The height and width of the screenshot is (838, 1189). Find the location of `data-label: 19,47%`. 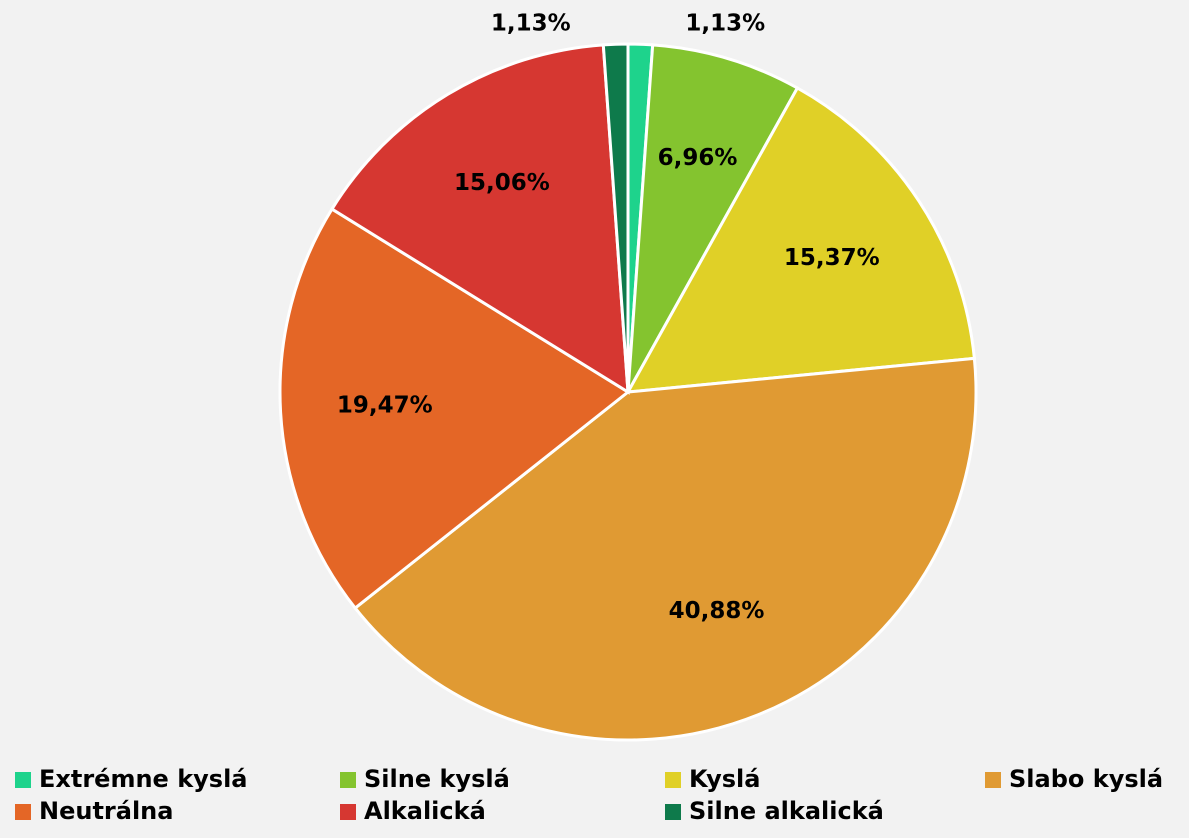

data-label: 19,47% is located at coordinates (385, 406).